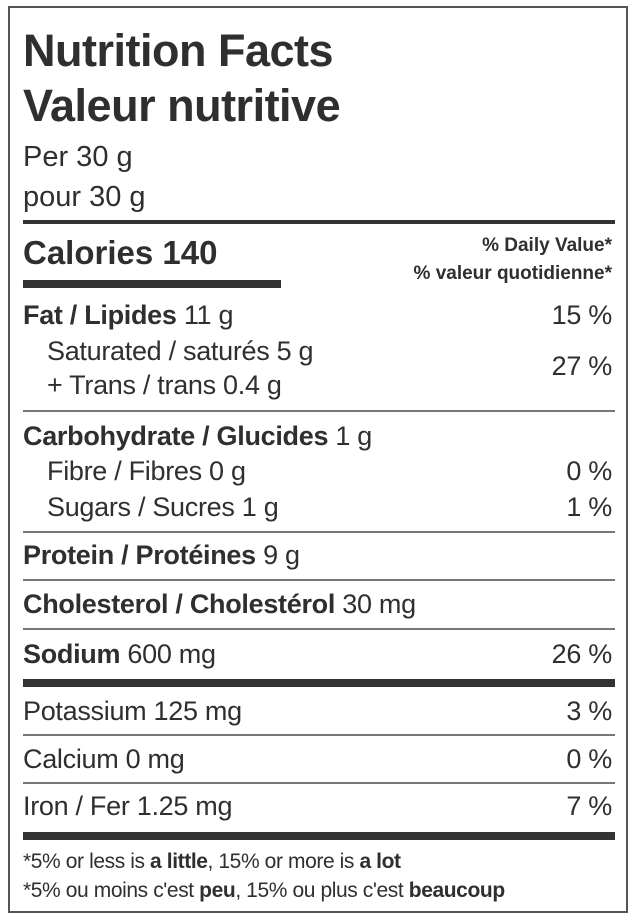  What do you see at coordinates (128, 806) in the screenshot?
I see `iron-row: Iron / Fer 1.25 mg` at bounding box center [128, 806].